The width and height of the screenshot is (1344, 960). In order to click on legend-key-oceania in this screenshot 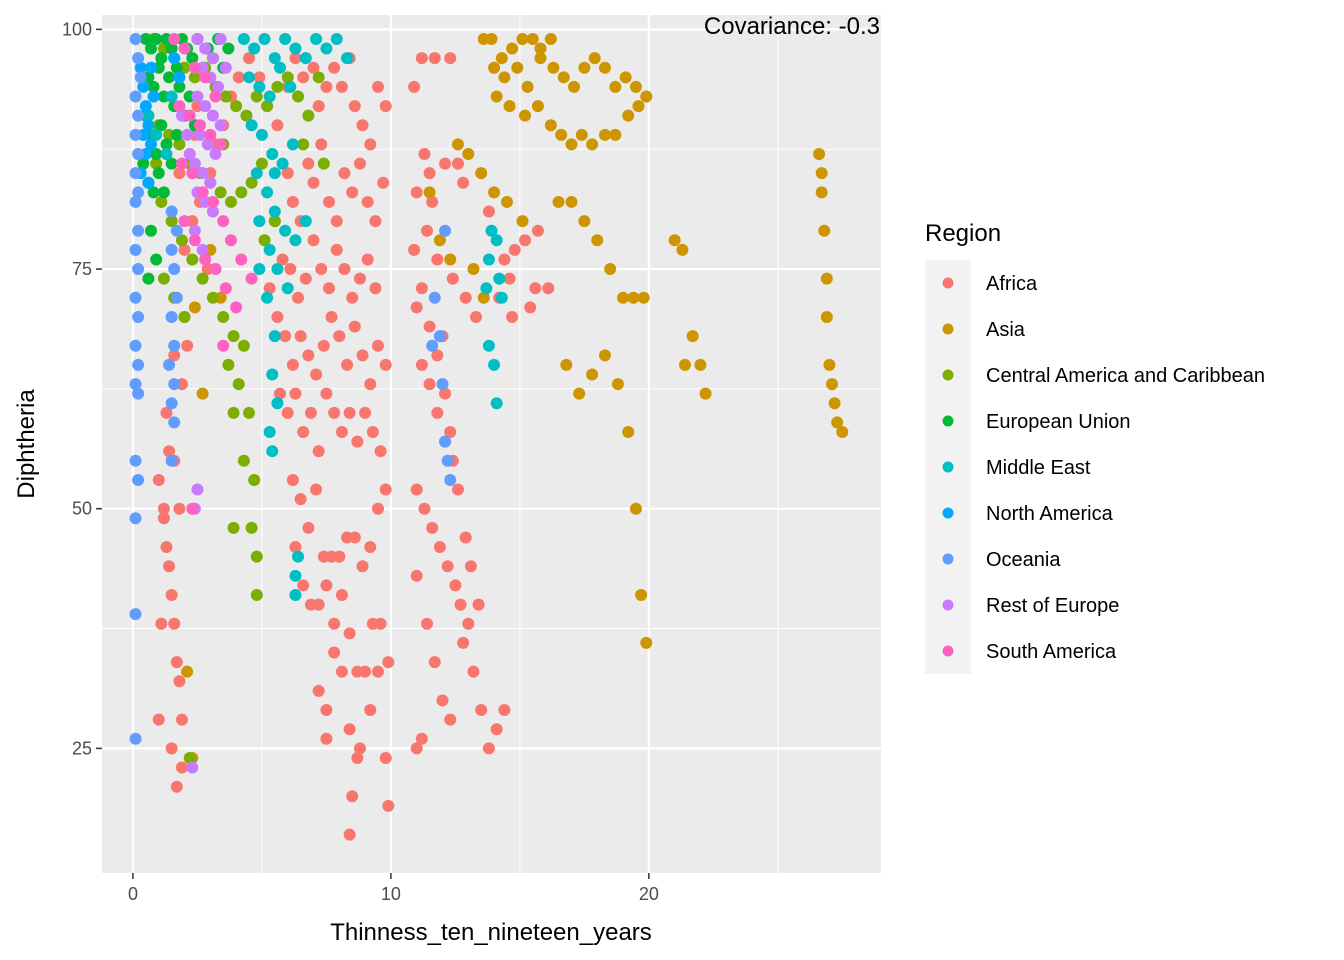, I will do `click(948, 559)`.